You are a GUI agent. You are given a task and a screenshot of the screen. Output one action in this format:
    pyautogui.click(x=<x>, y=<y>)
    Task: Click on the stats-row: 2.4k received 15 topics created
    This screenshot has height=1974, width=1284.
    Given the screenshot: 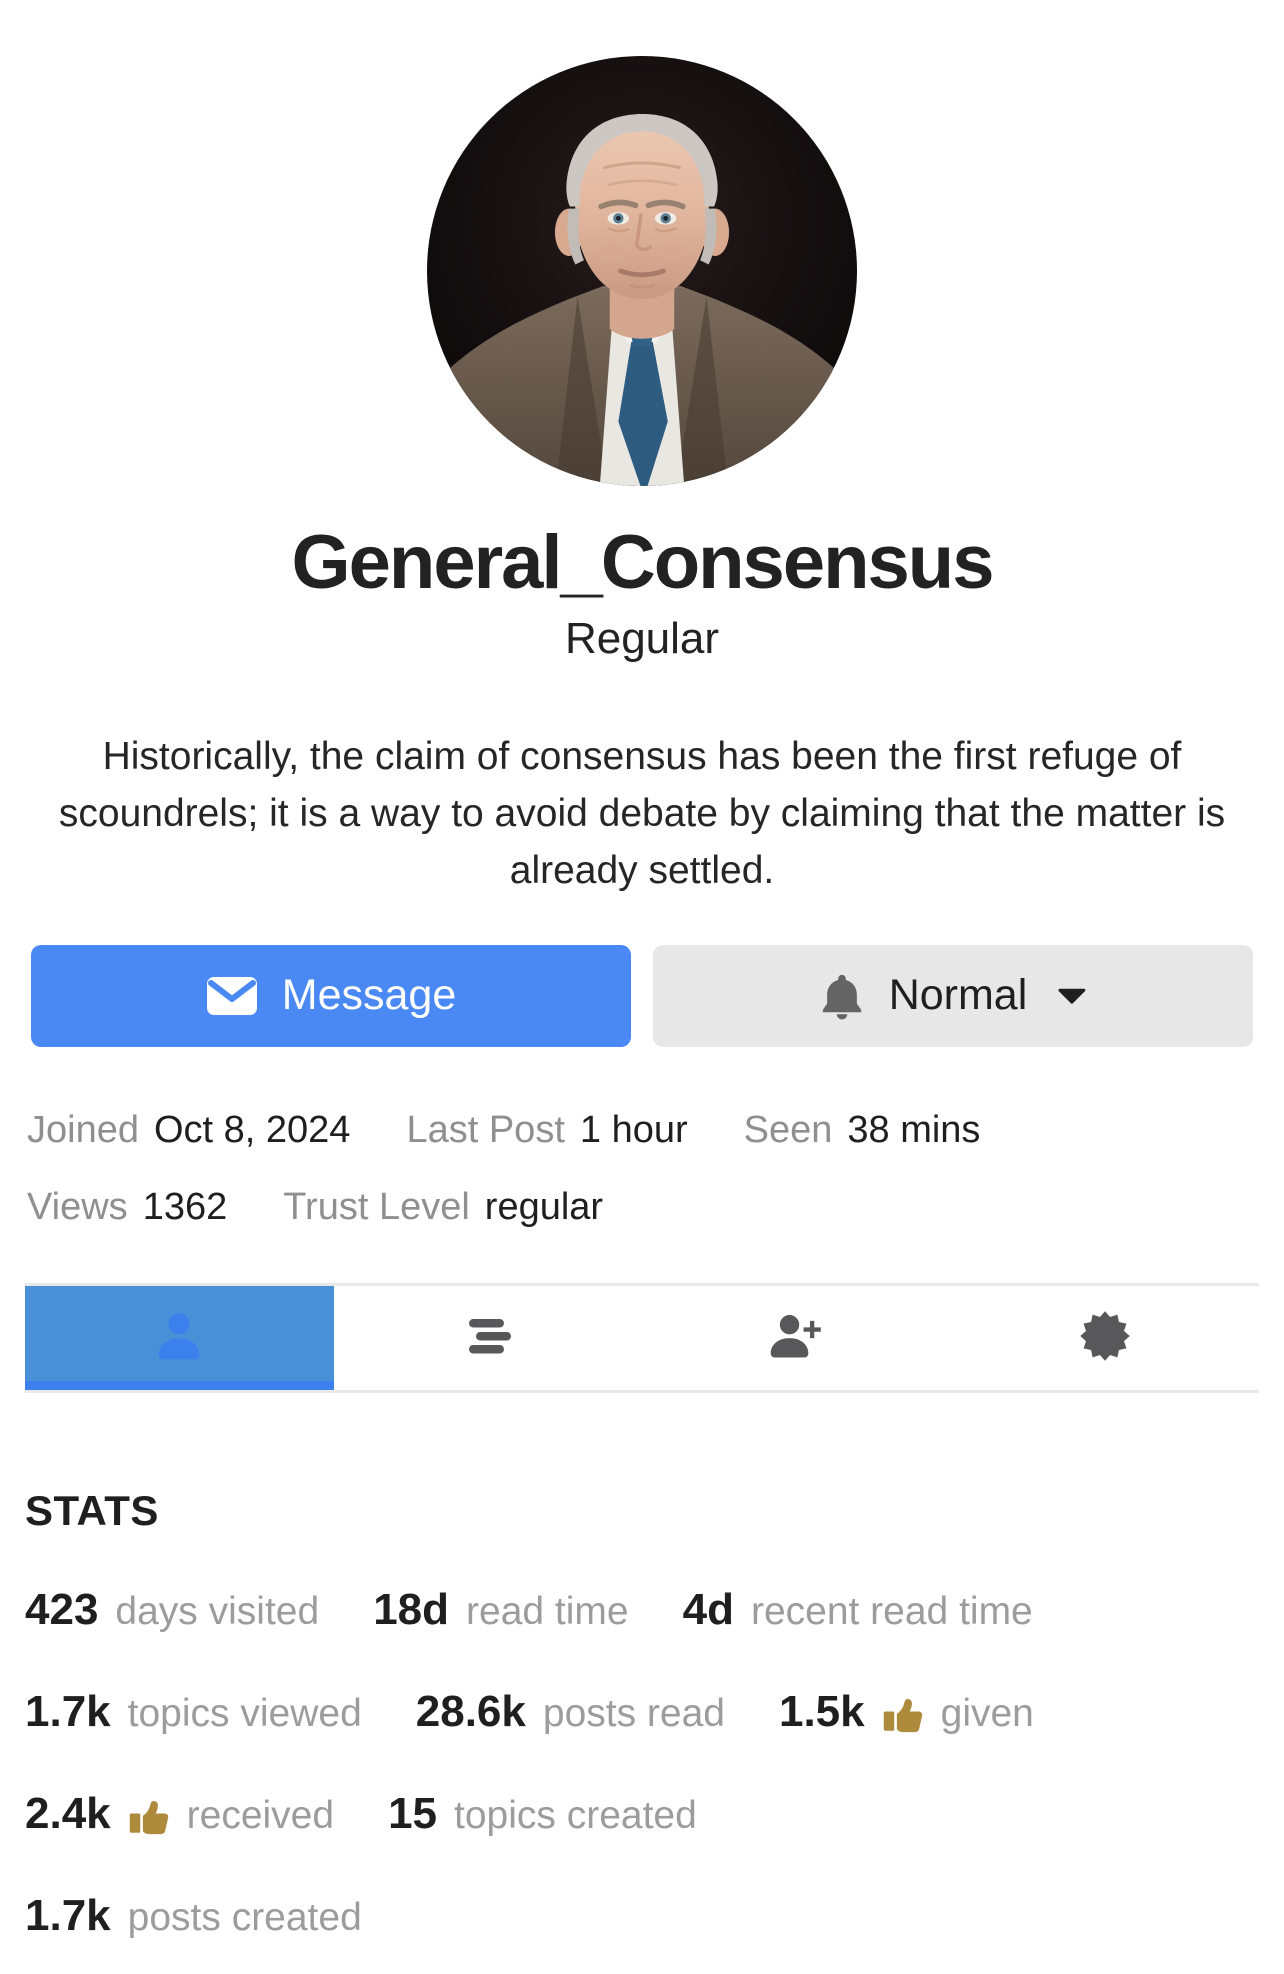 What is the action you would take?
    pyautogui.click(x=642, y=1814)
    